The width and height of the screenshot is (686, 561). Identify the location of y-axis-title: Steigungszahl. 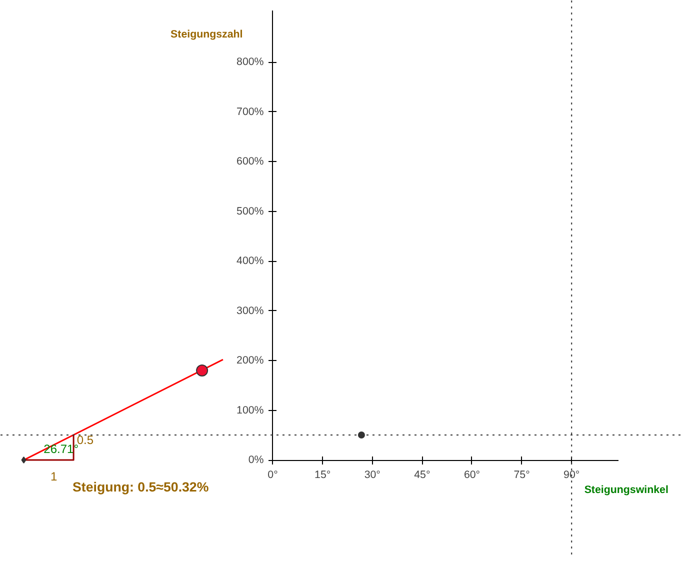
(206, 34).